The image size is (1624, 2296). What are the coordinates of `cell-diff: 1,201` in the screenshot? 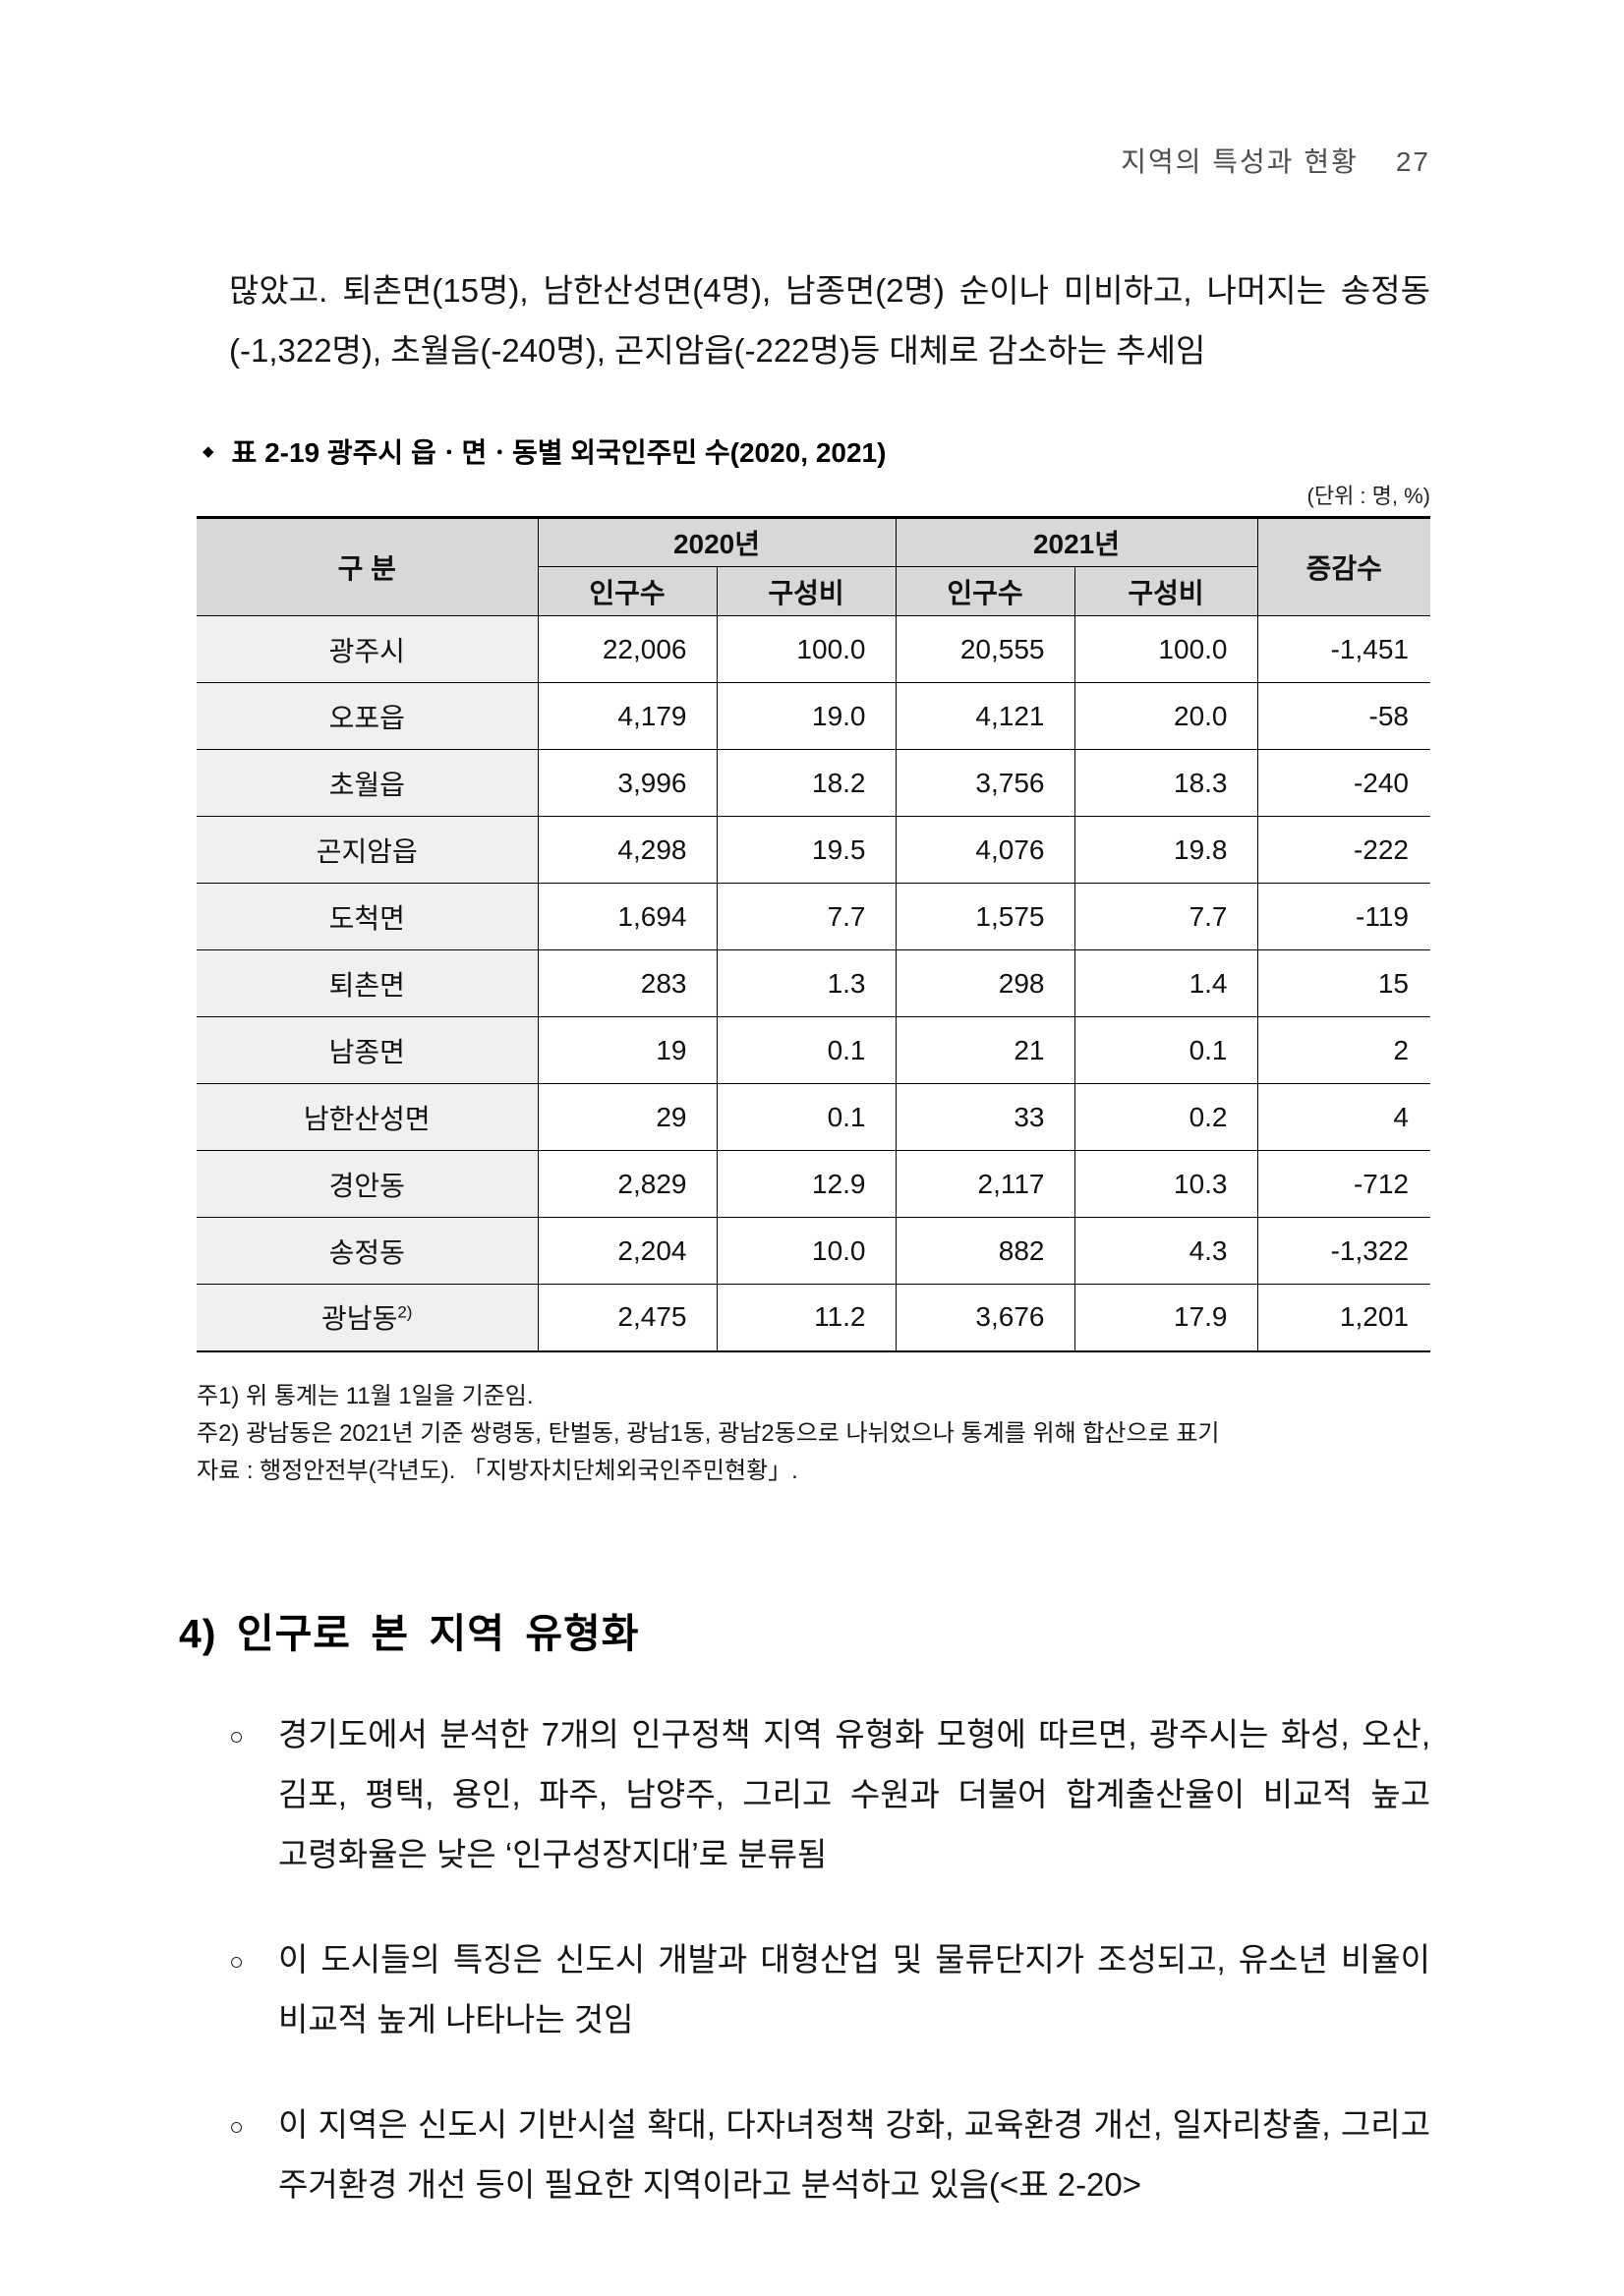 It's located at (1343, 1318).